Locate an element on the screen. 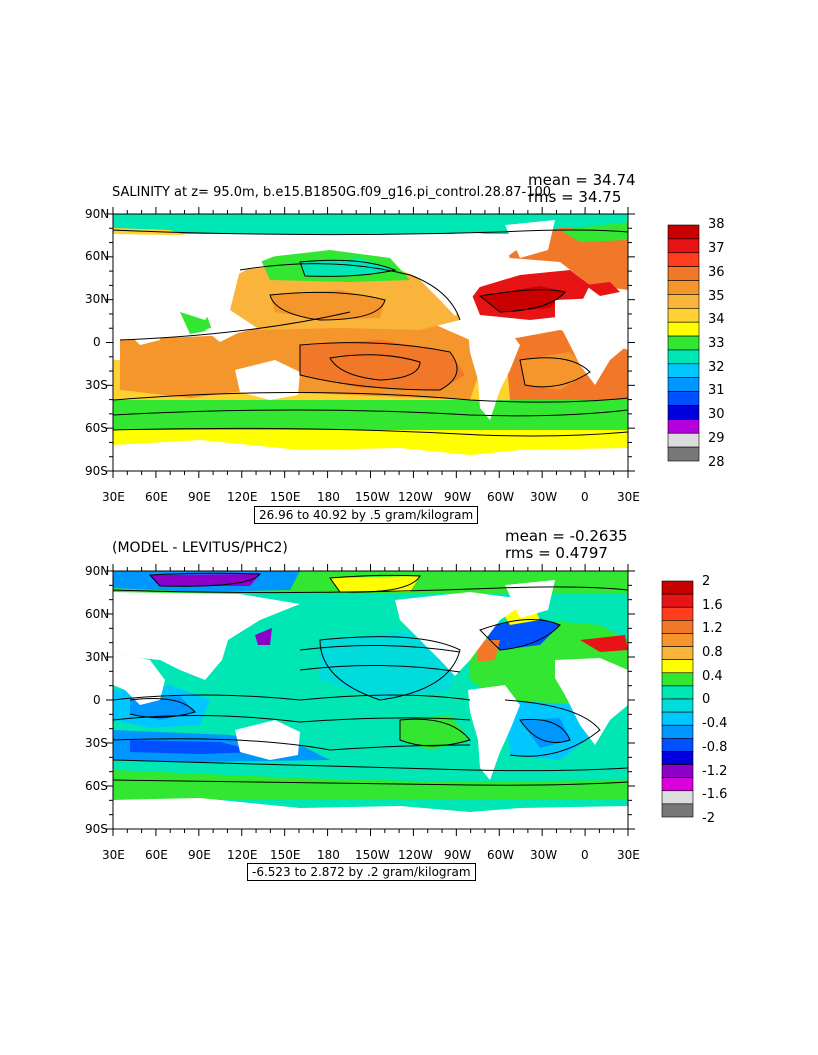  colorbar-label: -1.6 is located at coordinates (715, 794).